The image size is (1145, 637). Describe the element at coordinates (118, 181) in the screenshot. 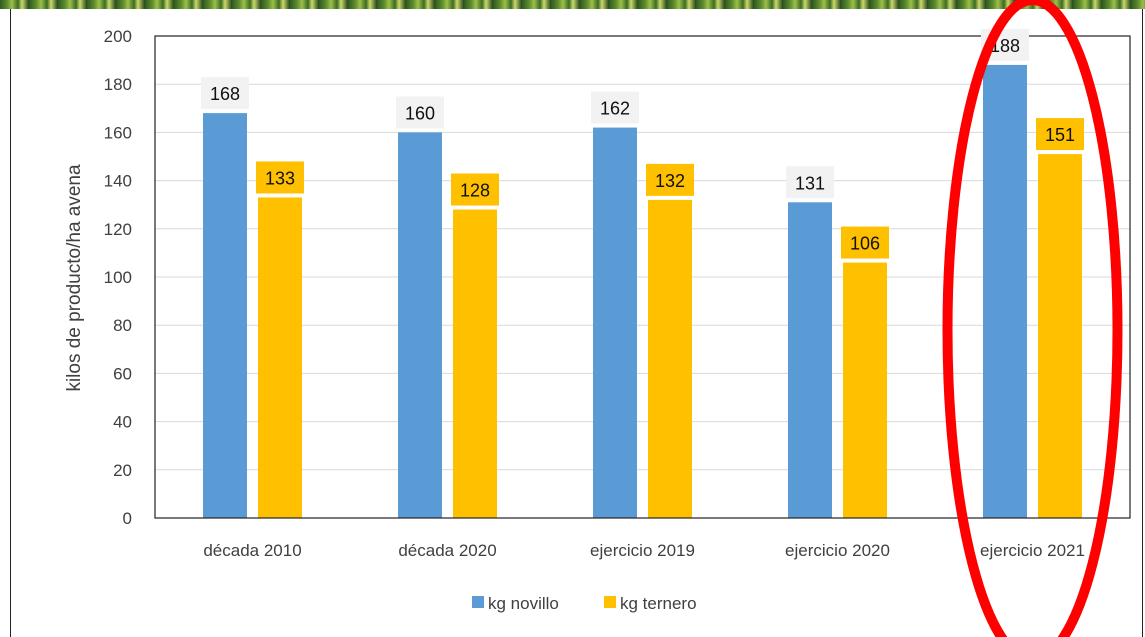

I see `y-tick-label: 140` at that location.